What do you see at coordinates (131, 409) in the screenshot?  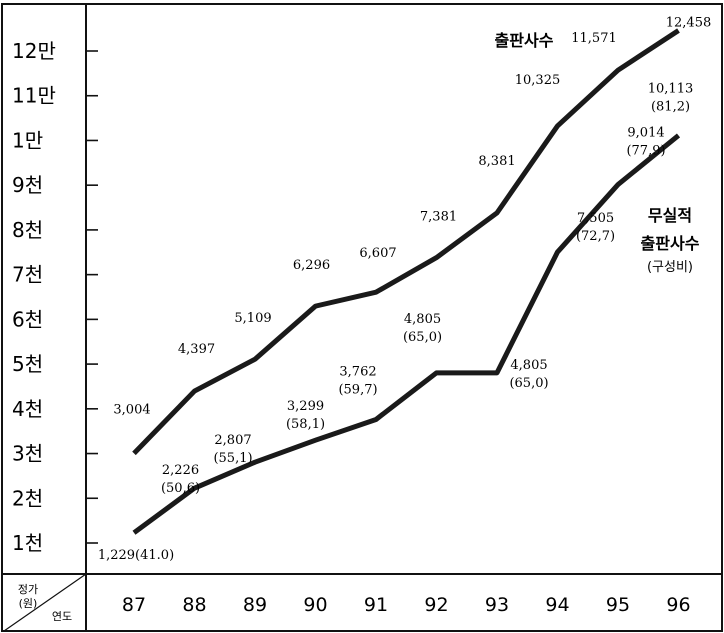 I see `publishers-data-label: 3,004` at bounding box center [131, 409].